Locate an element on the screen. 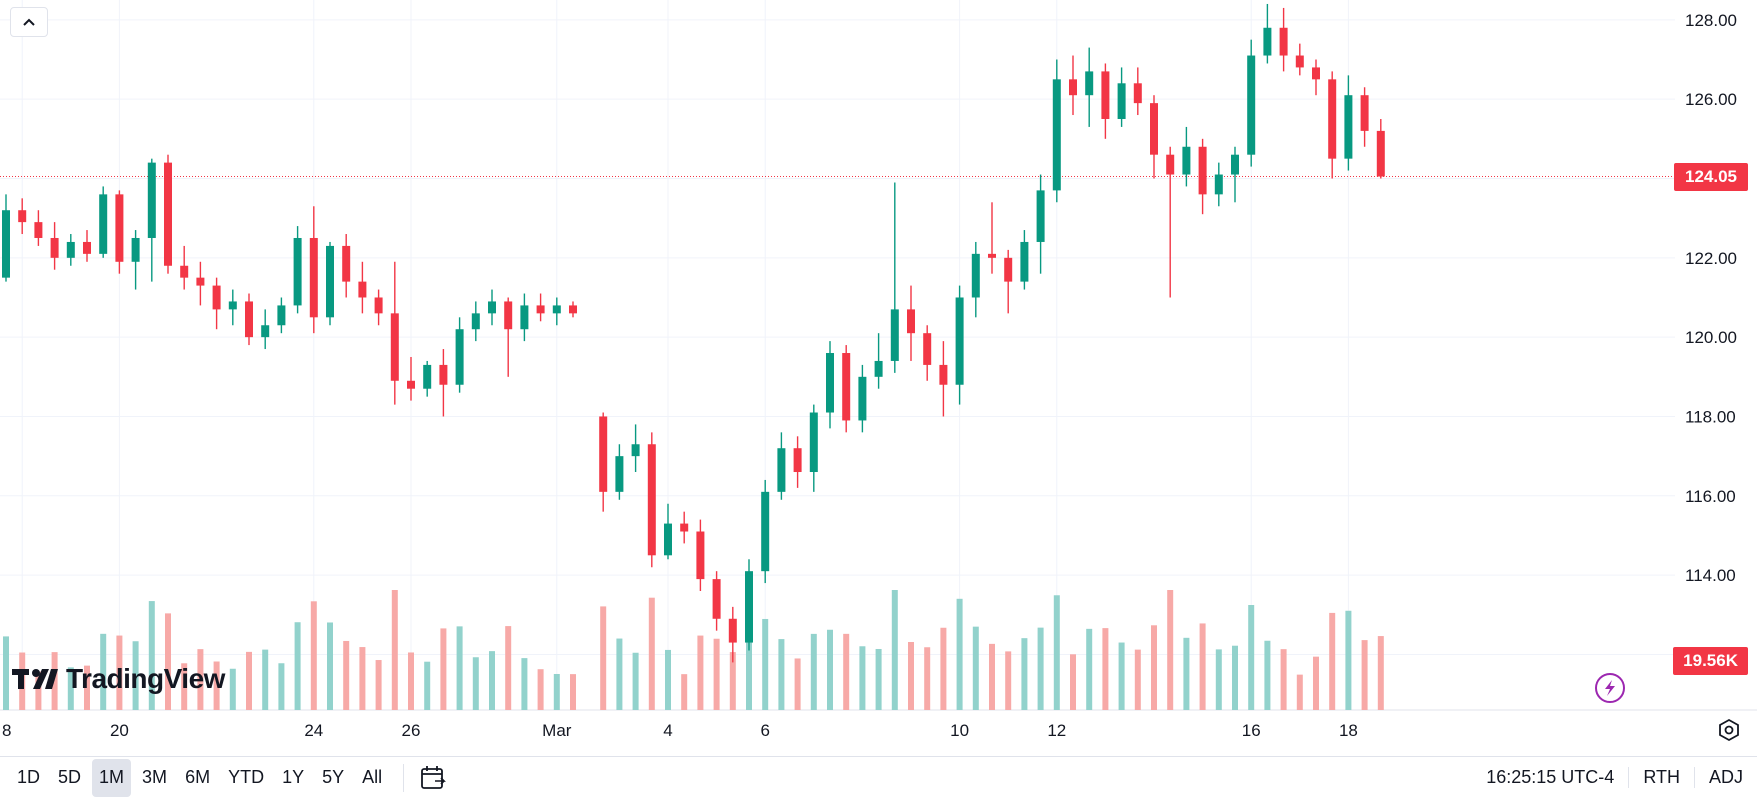 The image size is (1757, 798). time-axis: 8 20 24 26 Mar 4 6 10 12 16 18 is located at coordinates (680, 730).